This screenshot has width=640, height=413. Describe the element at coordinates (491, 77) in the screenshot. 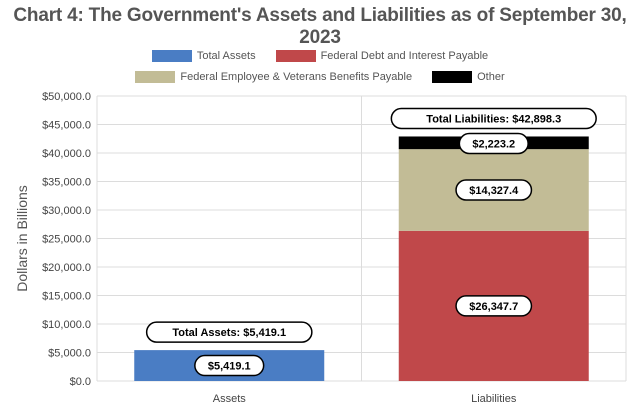

I see `legend-label-other: Other` at that location.